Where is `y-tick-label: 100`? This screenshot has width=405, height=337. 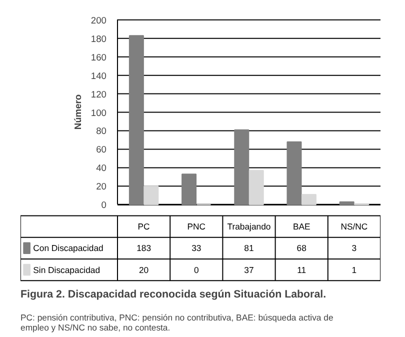
y-tick-label: 100 is located at coordinates (98, 113).